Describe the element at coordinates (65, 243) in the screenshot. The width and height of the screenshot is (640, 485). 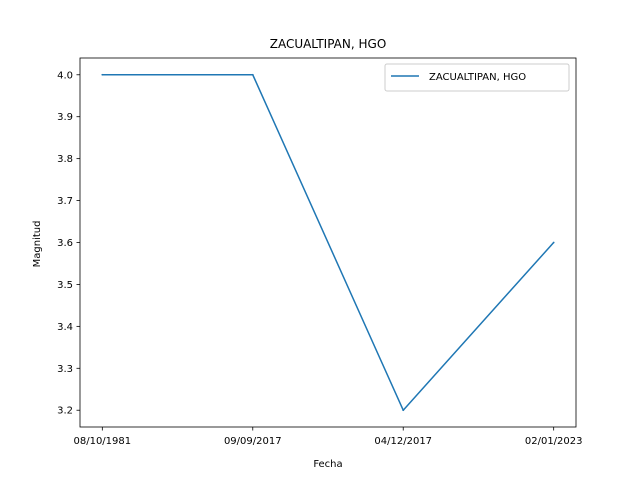
I see `y-tick-label: 3.6` at that location.